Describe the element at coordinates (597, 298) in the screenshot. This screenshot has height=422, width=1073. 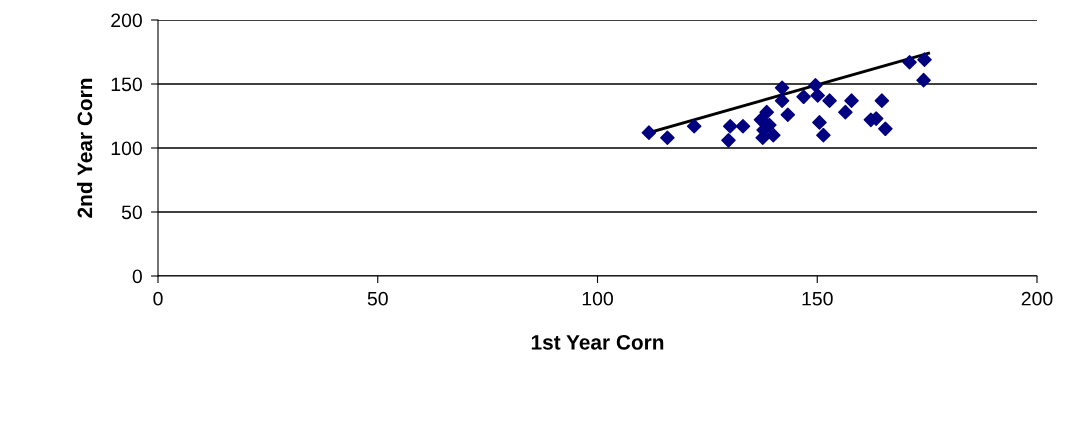
I see `x-tick-label: 100` at that location.